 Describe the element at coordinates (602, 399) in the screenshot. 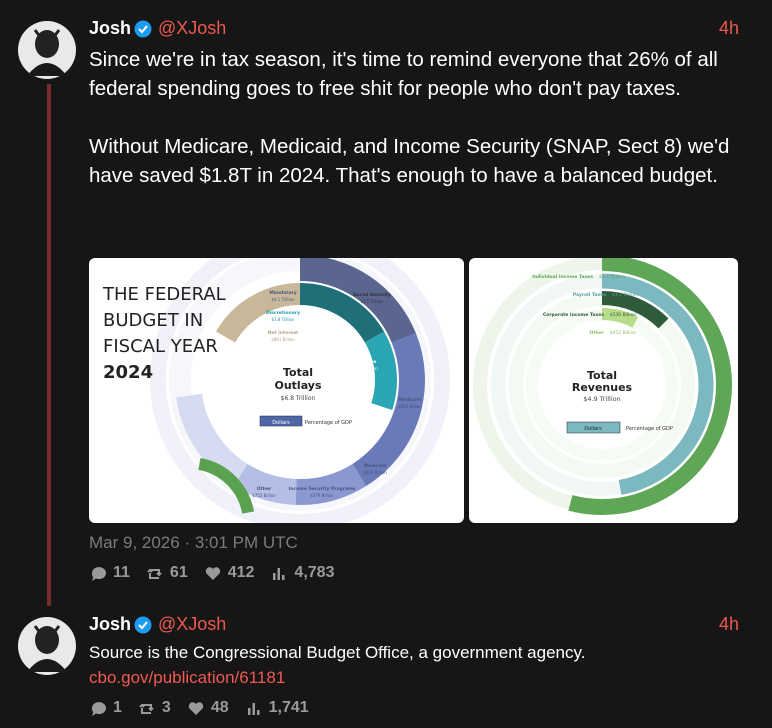

I see `center-value: $4.9 Trillion` at that location.